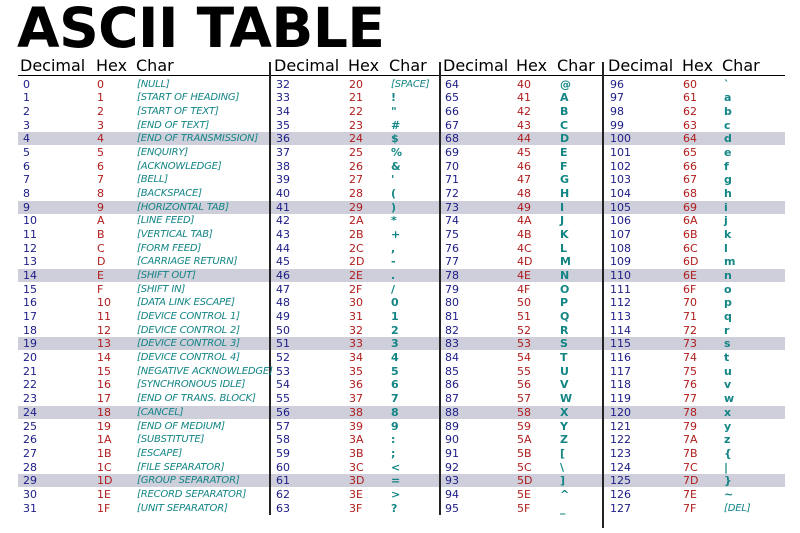 The height and width of the screenshot is (533, 800). What do you see at coordinates (395, 303) in the screenshot?
I see `char-value: 0` at bounding box center [395, 303].